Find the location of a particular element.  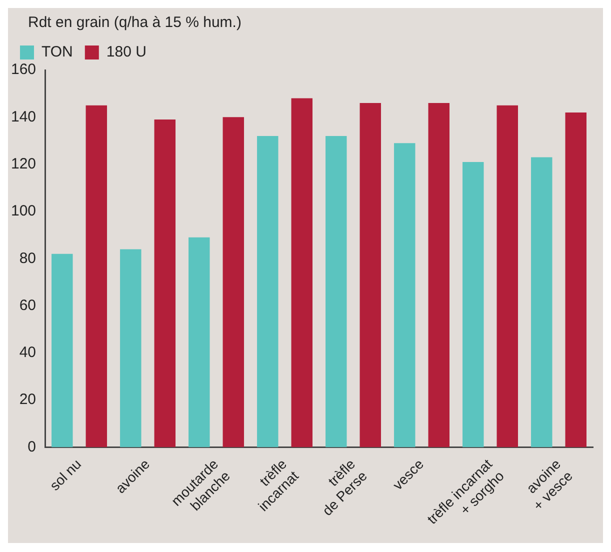

y-tick-label: 100 is located at coordinates (23, 211).